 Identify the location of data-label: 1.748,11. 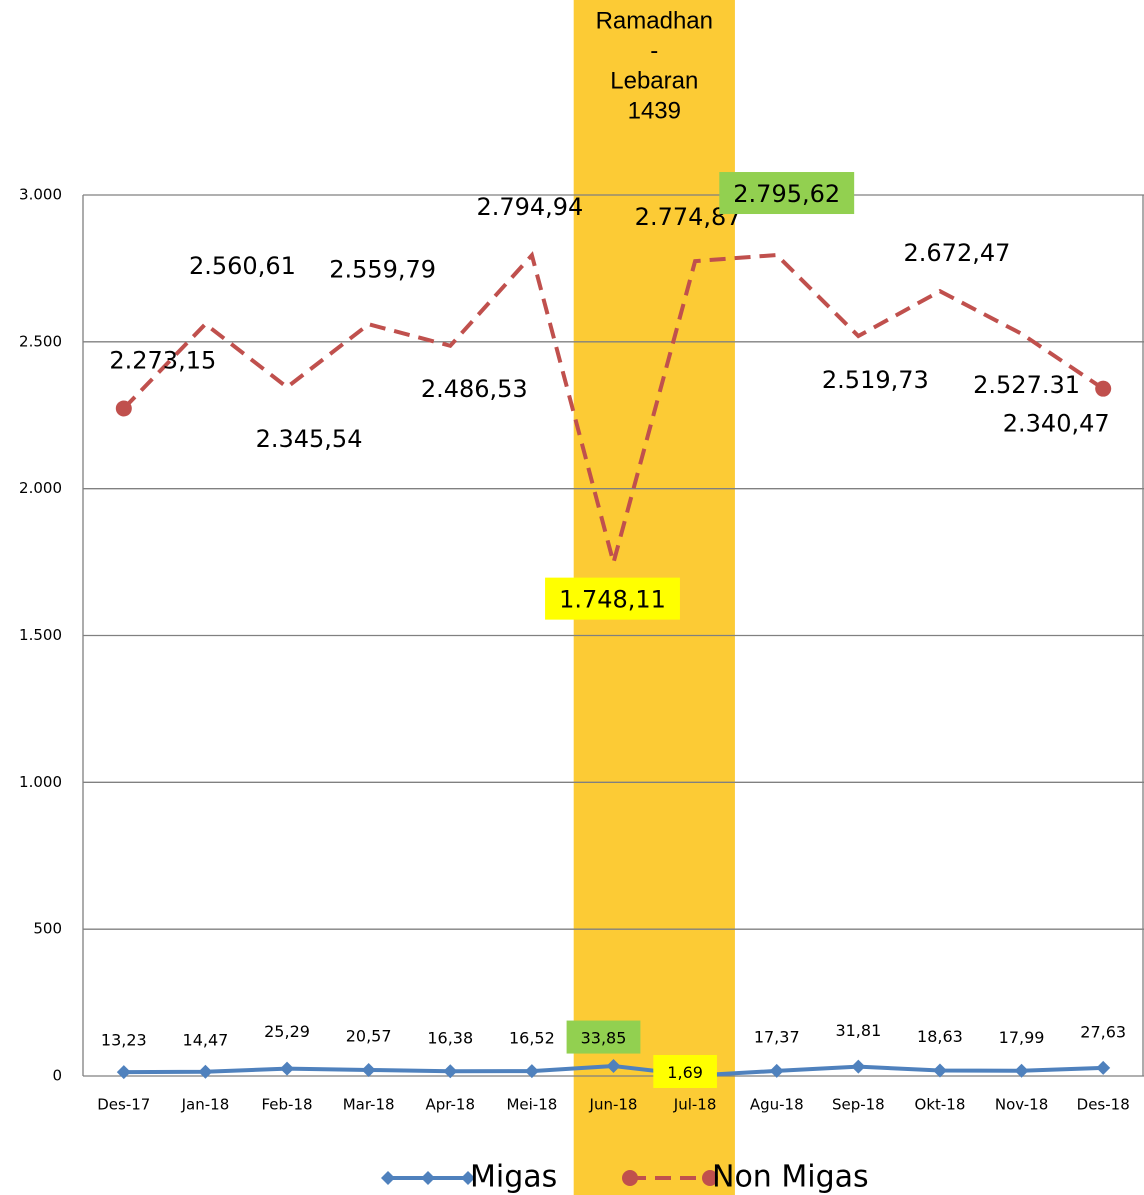
(612, 600).